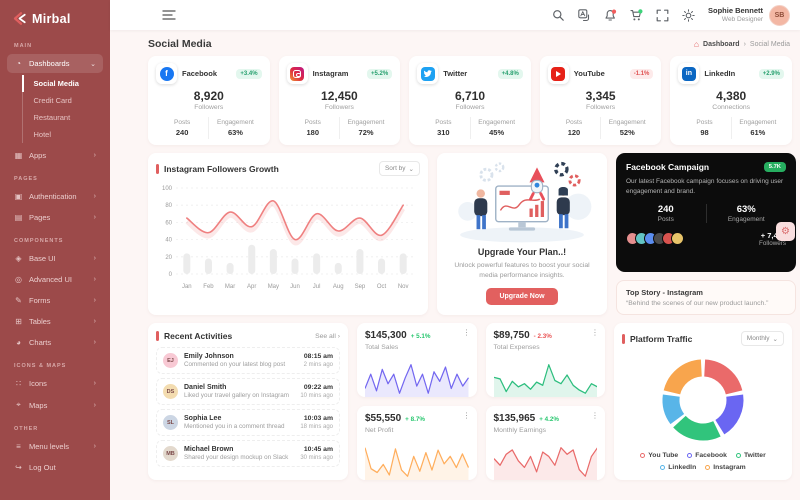  I want to click on user-profile: Sophie Bennett Web Designer SB, so click(749, 15).